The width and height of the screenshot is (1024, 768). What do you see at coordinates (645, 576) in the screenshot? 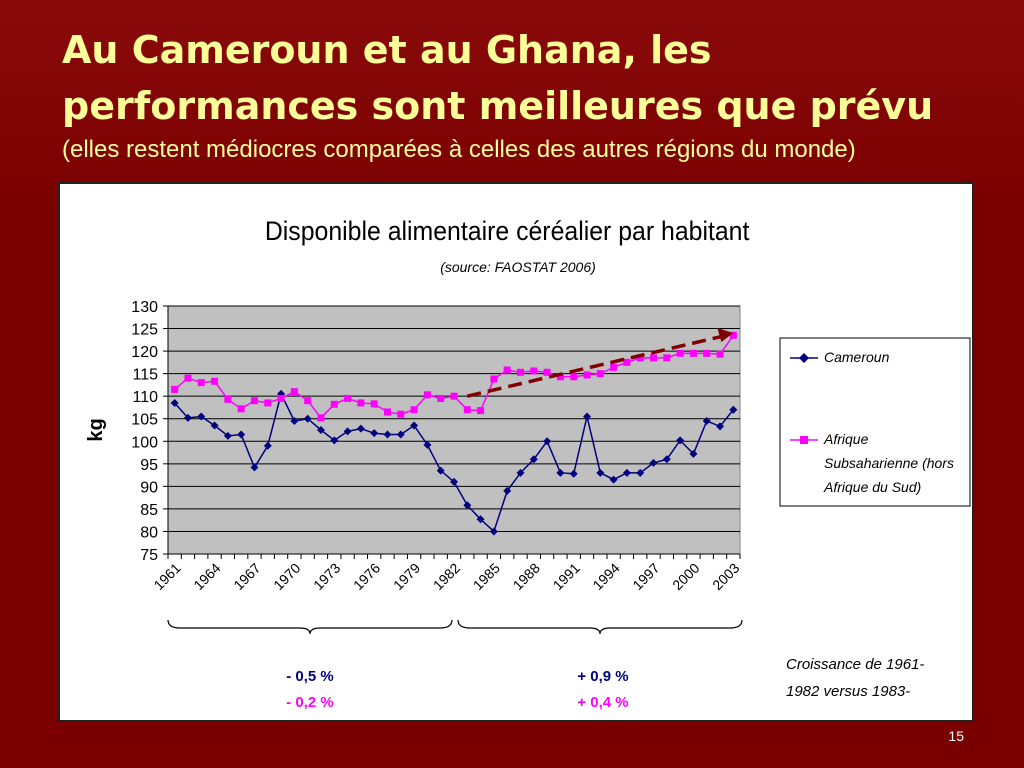
I see `x-tick-label: 1997` at bounding box center [645, 576].